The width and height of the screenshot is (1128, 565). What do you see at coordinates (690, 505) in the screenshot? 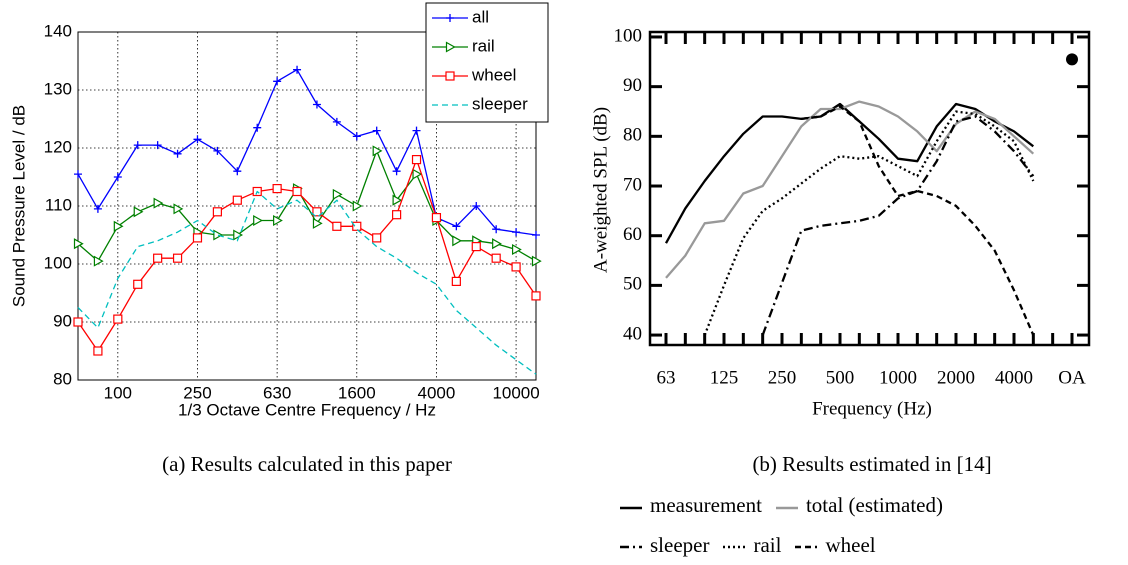
I see `legend-item: measurement` at bounding box center [690, 505].